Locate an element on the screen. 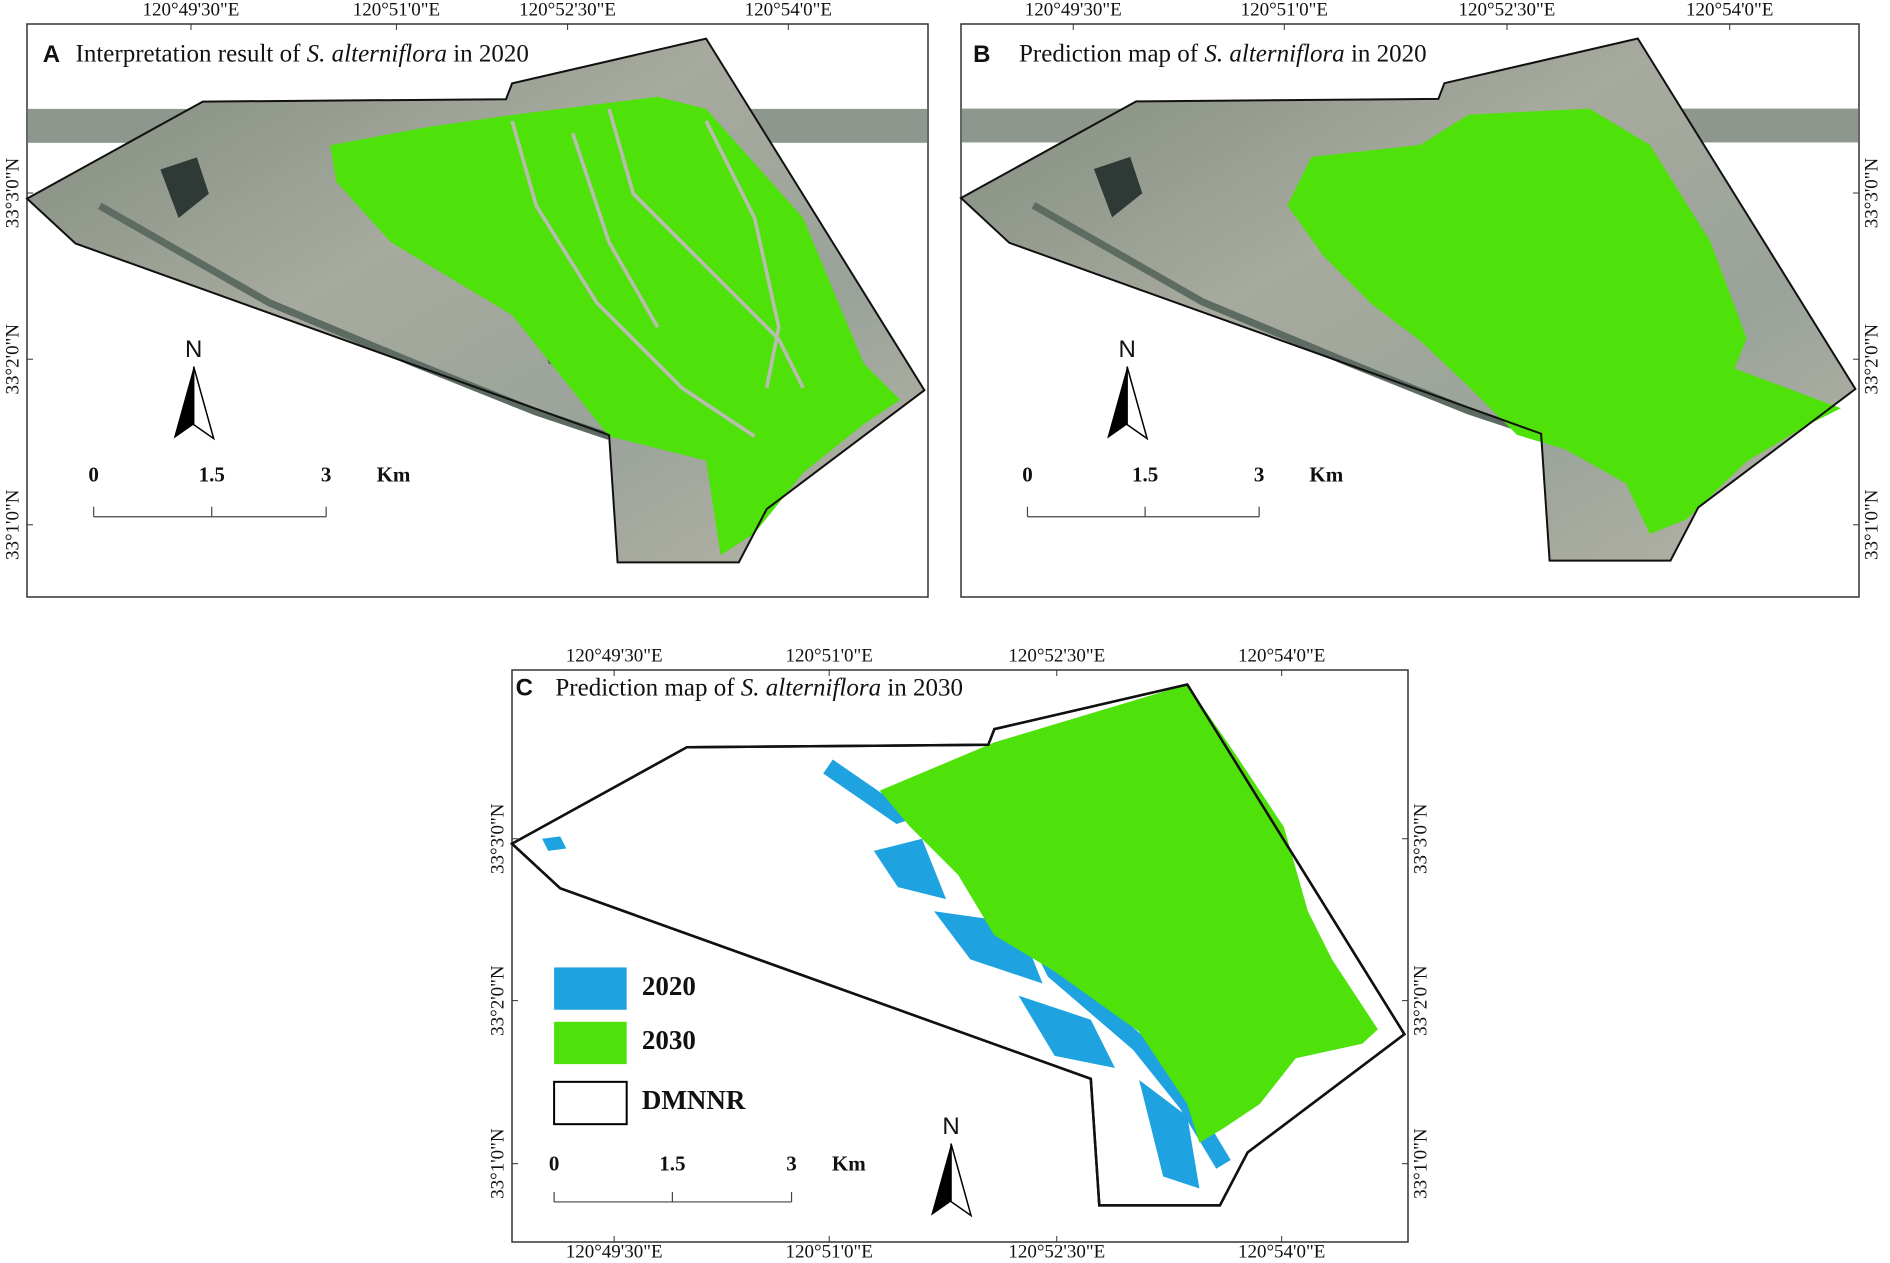 The width and height of the screenshot is (1890, 1263). title-suffix: in 2030 is located at coordinates (922, 687).